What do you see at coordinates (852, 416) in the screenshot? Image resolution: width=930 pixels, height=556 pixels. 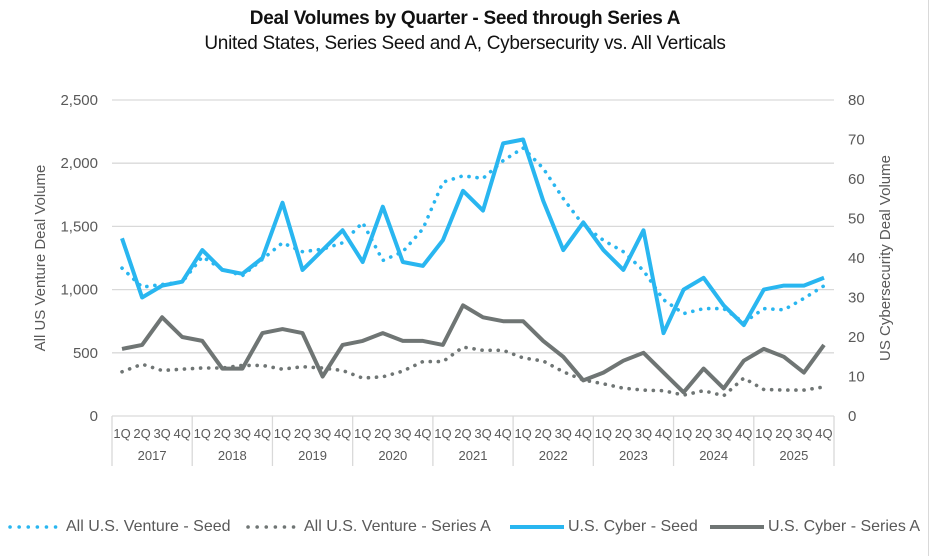 I see `y-right-tick-label: 0` at bounding box center [852, 416].